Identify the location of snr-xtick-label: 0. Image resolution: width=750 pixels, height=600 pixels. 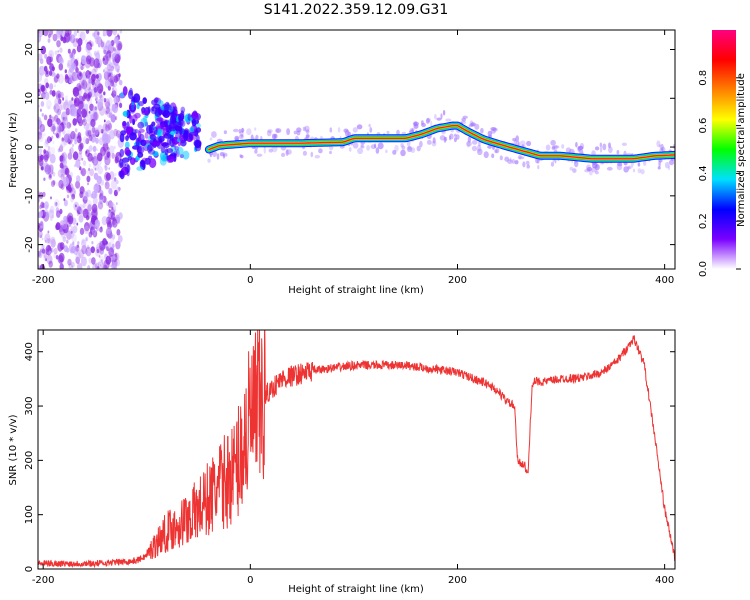
(250, 580).